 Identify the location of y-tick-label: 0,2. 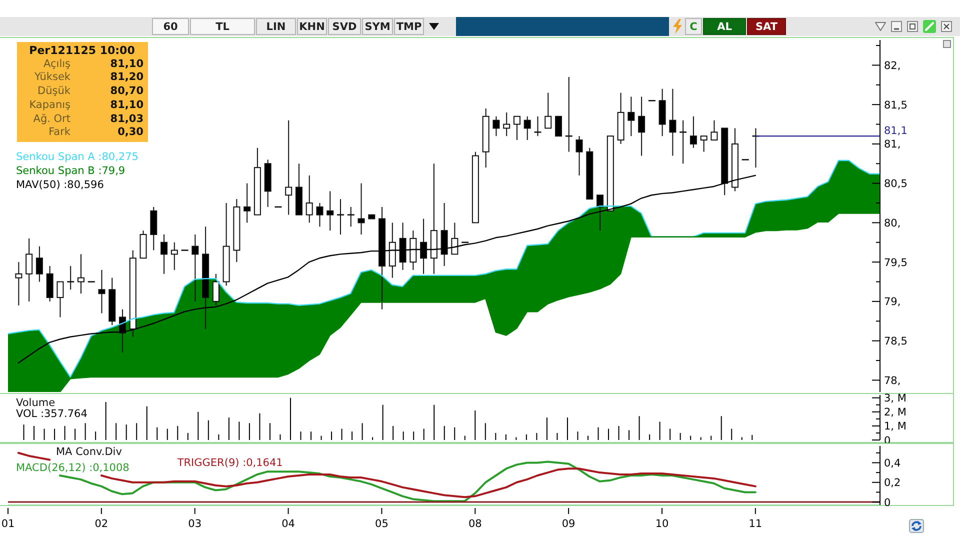
(892, 483).